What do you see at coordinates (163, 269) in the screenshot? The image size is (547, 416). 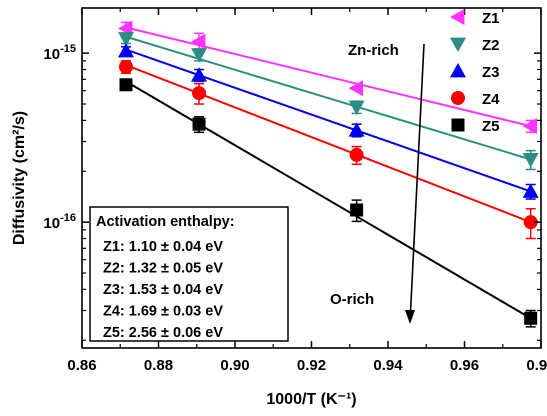 I see `activation-enthalpy-line: Z2: 1.32 ± 0.05 eV` at bounding box center [163, 269].